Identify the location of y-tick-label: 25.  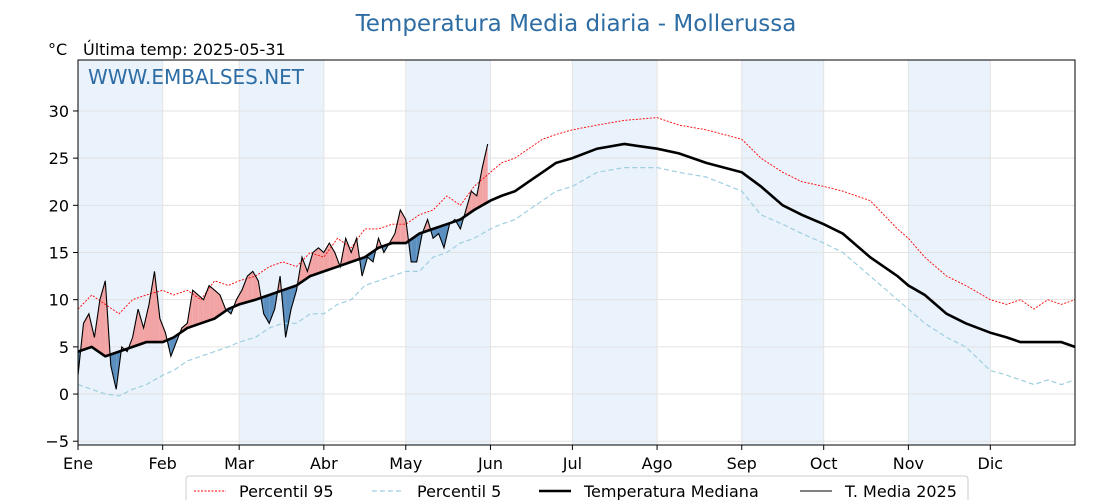
(59, 158).